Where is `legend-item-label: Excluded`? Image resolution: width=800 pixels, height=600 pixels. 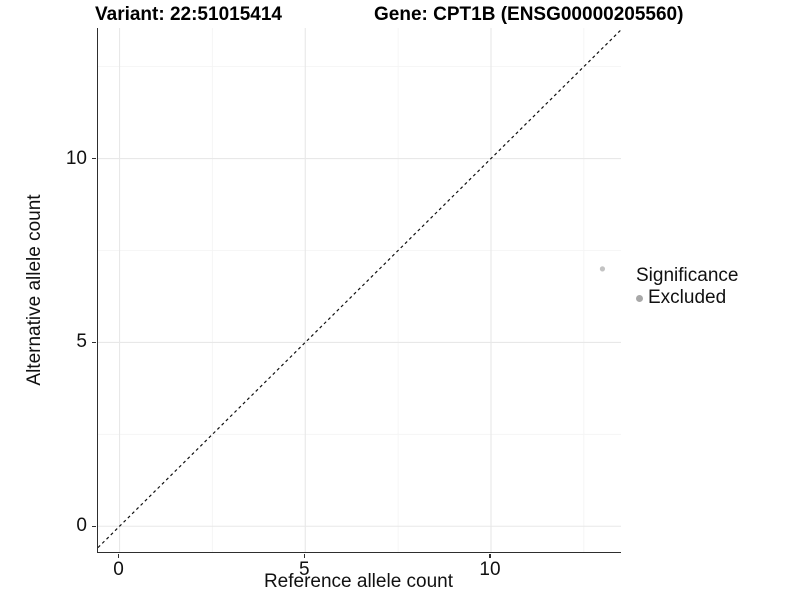 legend-item-label: Excluded is located at coordinates (687, 297).